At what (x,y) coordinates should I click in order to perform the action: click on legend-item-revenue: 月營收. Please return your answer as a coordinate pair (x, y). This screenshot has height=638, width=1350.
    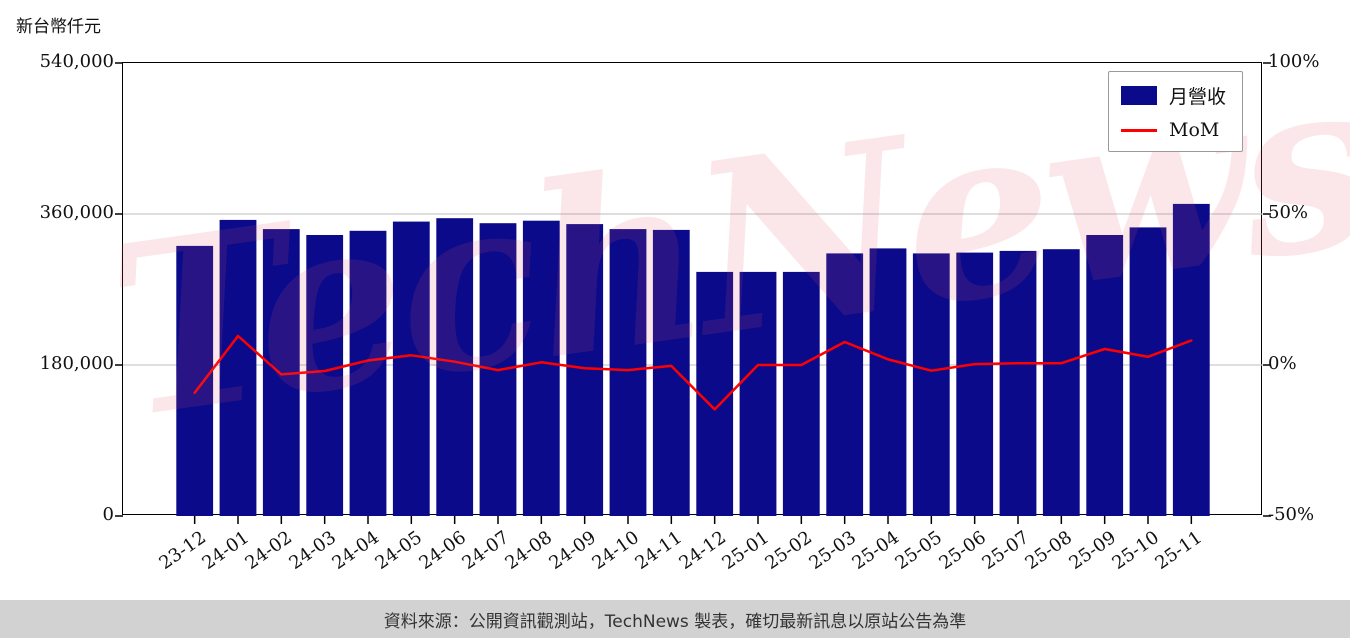
    Looking at the image, I should click on (1173, 95).